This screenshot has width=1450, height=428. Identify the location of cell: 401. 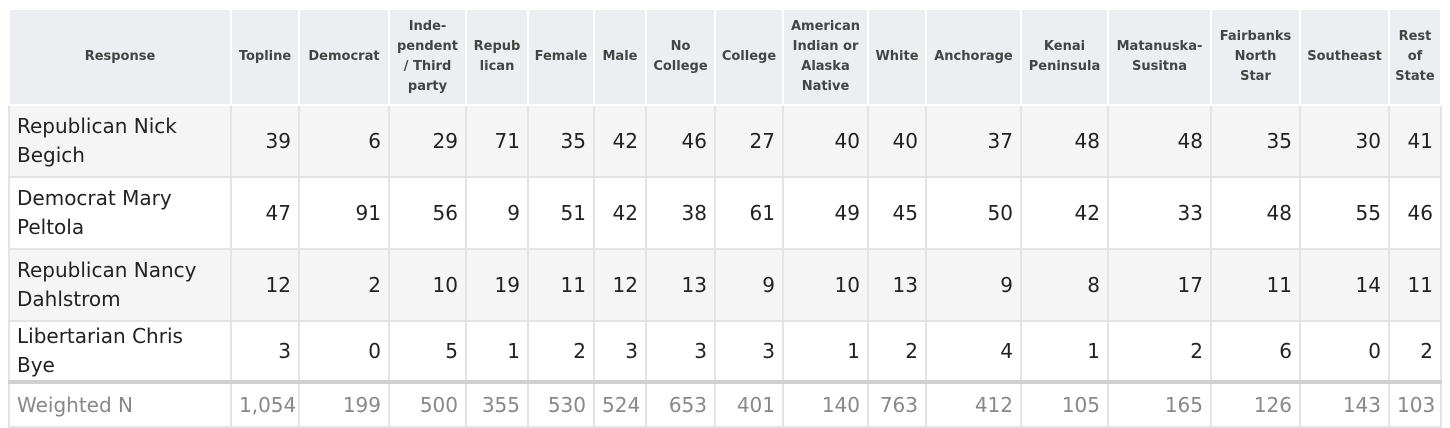
(749, 404).